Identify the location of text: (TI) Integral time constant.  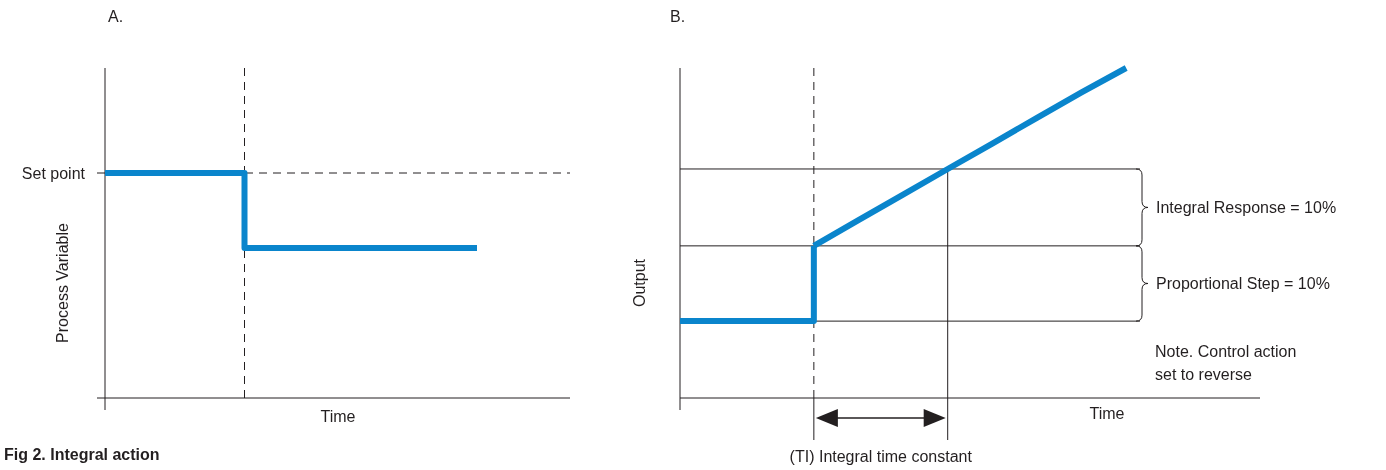
(881, 456).